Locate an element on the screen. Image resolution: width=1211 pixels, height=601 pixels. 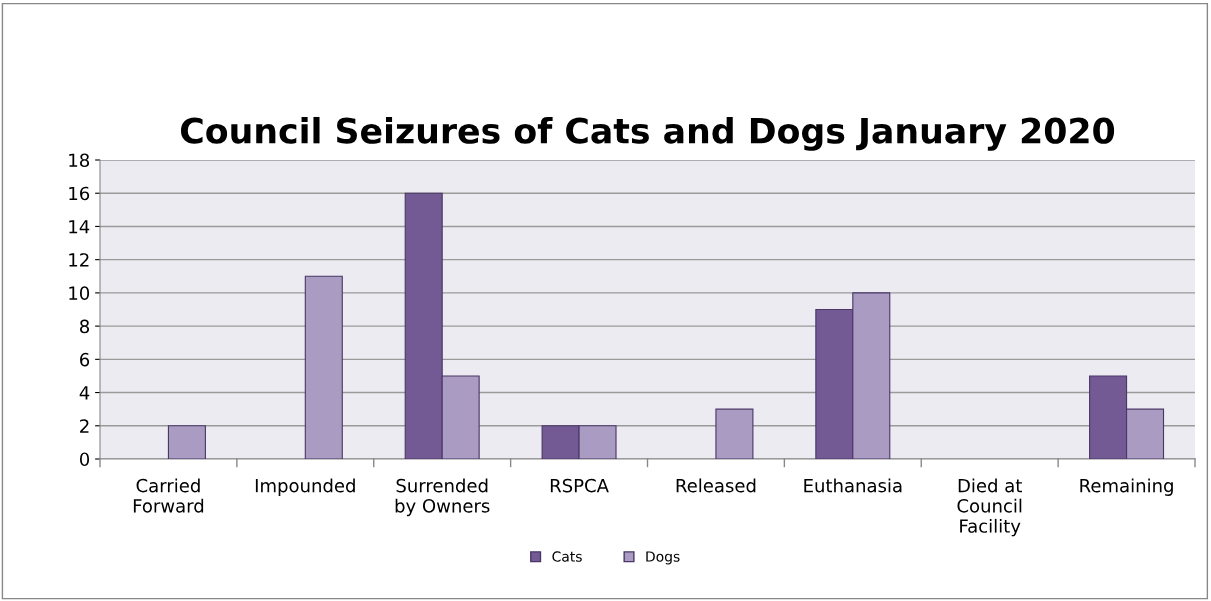
x-tick-label: Surrended by Owners is located at coordinates (442, 497).